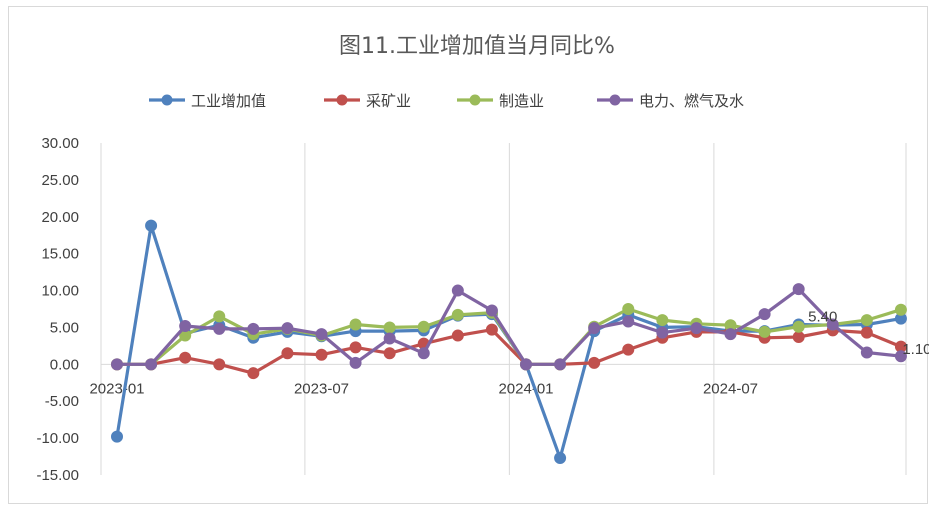 The width and height of the screenshot is (936, 512). Describe the element at coordinates (60, 254) in the screenshot. I see `y-tick-label: 15.00` at that location.